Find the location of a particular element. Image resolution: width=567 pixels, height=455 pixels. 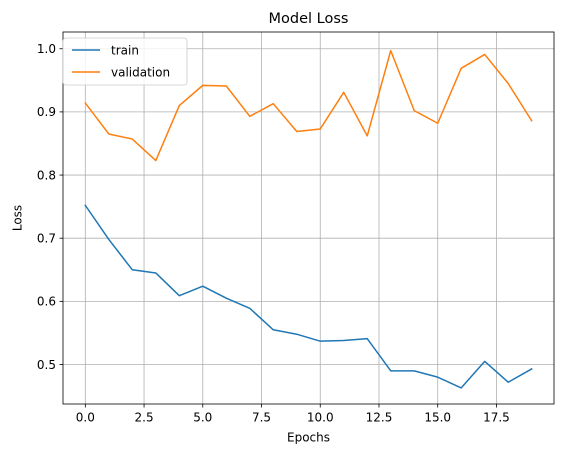

y-tick-label: 0.6 is located at coordinates (46, 302).